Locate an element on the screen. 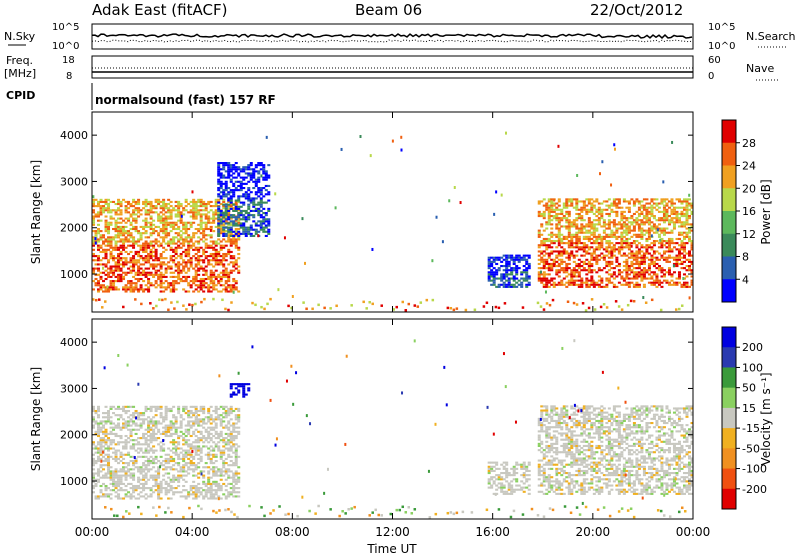 The image size is (800, 554). colorbar-swatch is located at coordinates (729, 223).